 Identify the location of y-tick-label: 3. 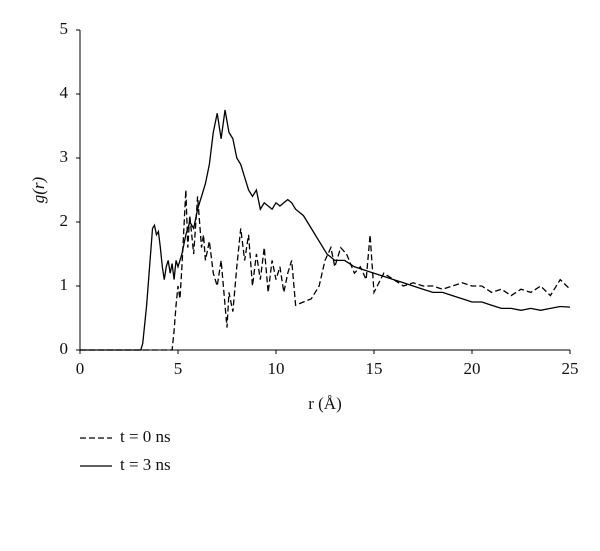
(64, 156).